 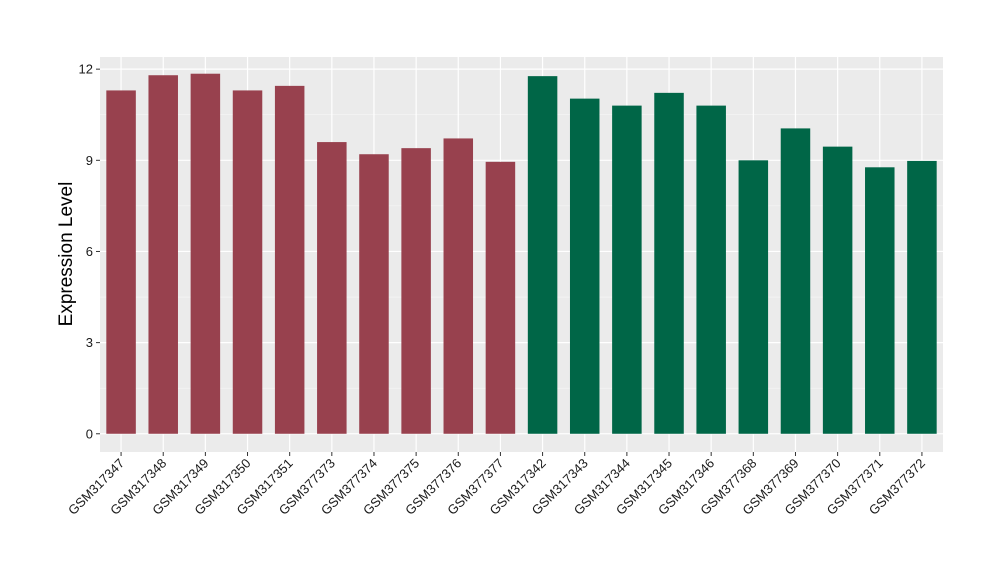 What do you see at coordinates (205, 253) in the screenshot?
I see `bar-GSM317349` at bounding box center [205, 253].